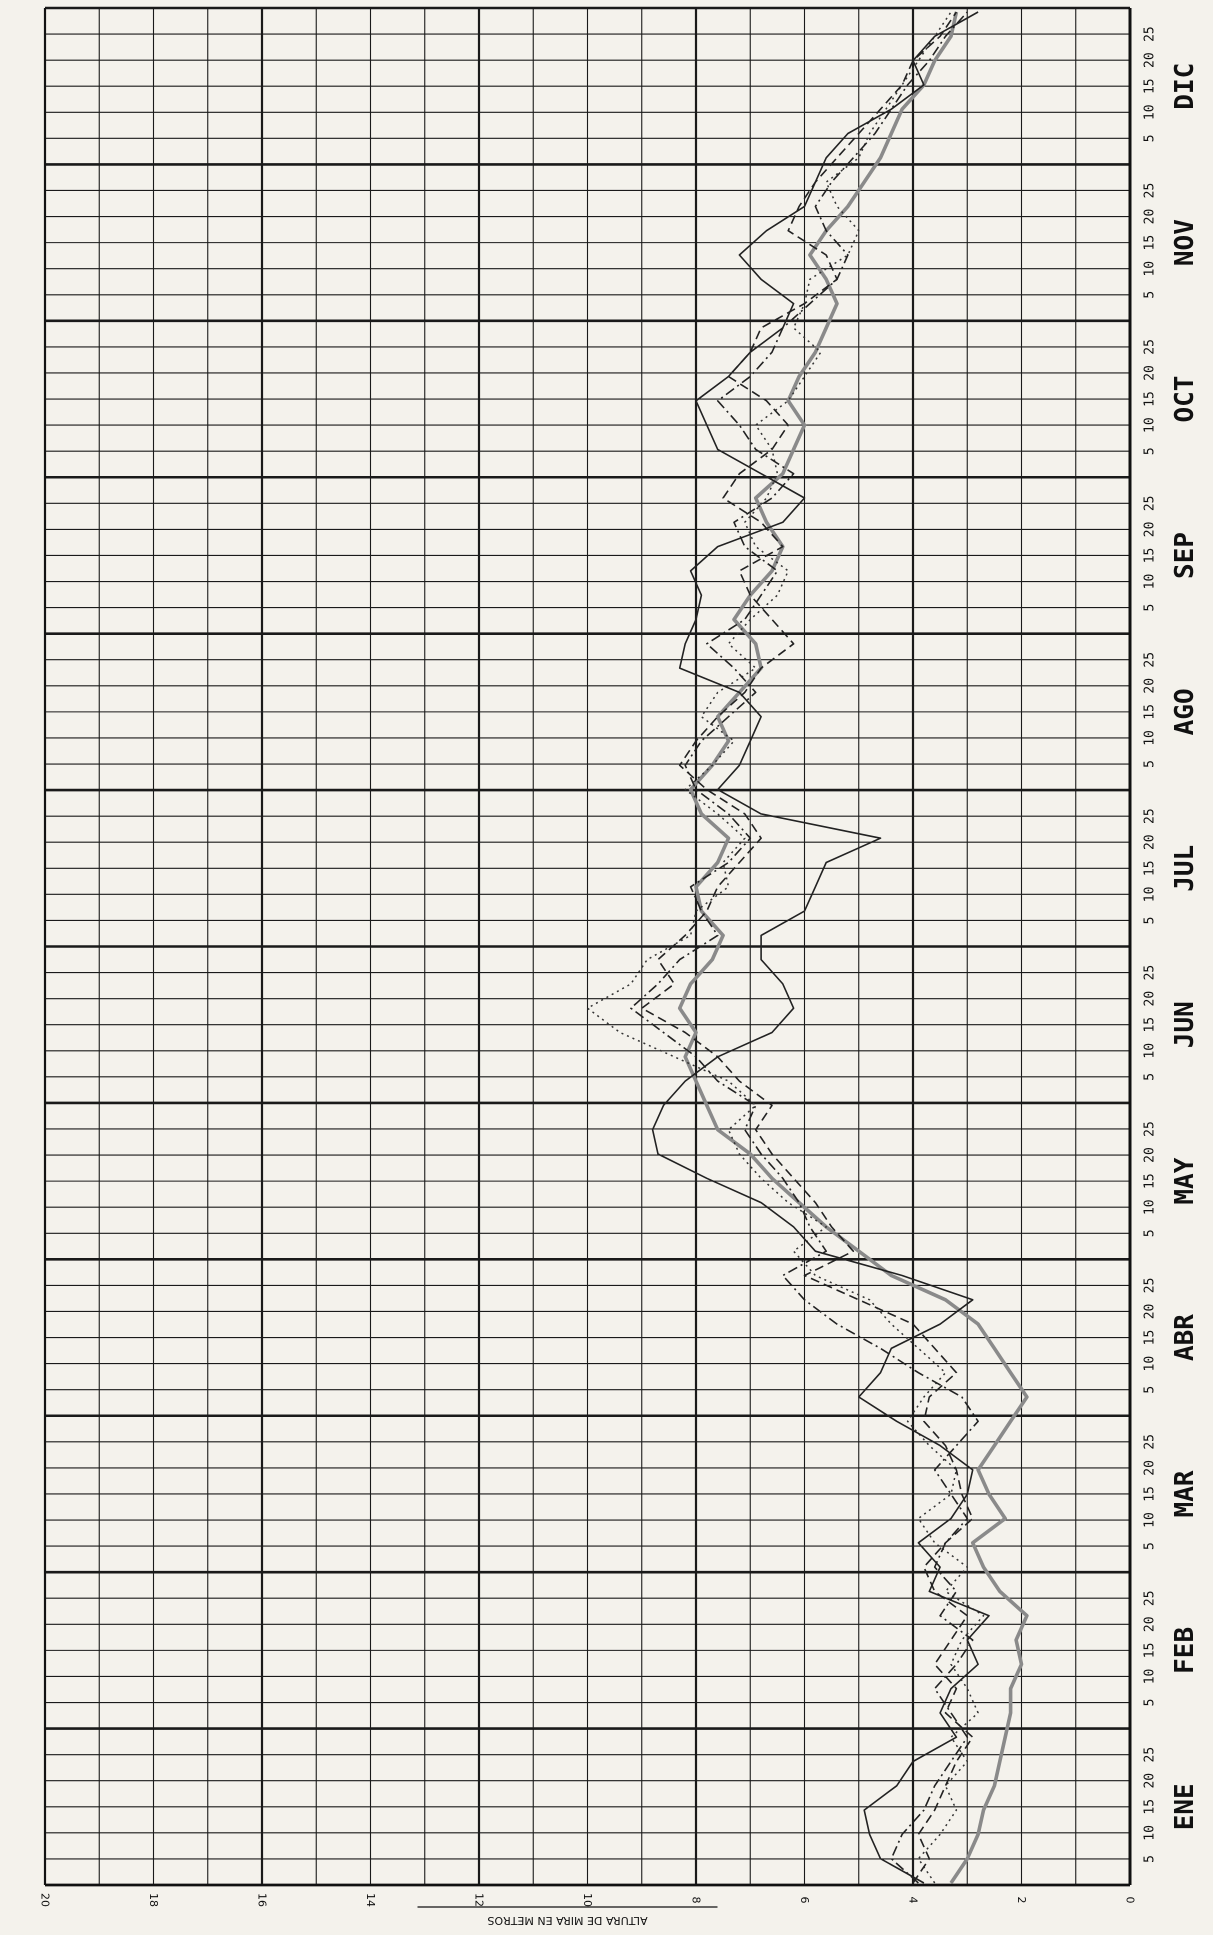 The image size is (1213, 1935). I want to click on month-label-jun: JUN, so click(1185, 1024).